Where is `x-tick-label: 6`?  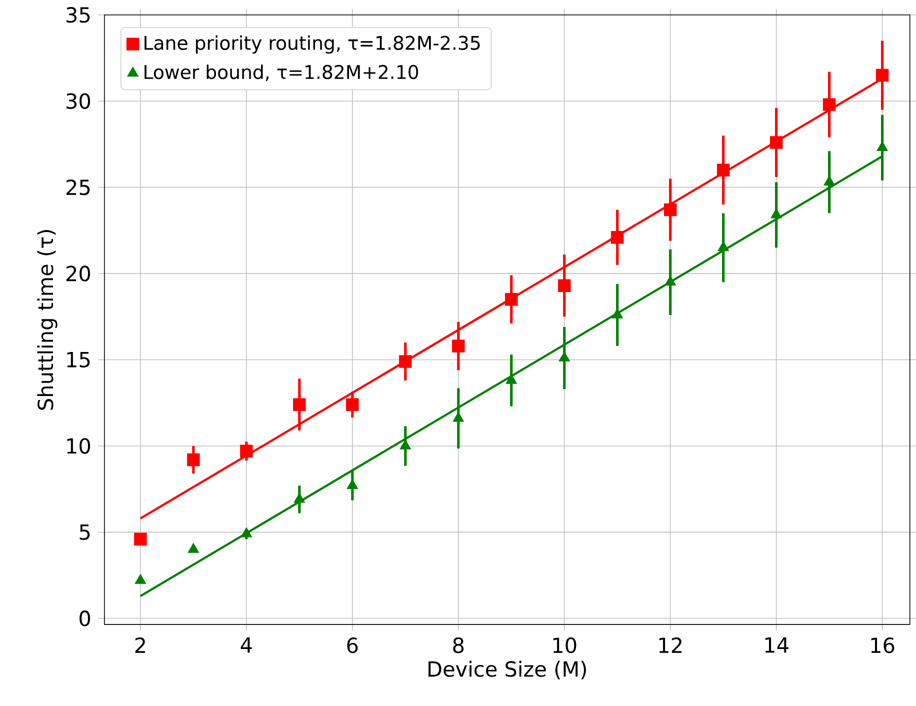 x-tick-label: 6 is located at coordinates (352, 645).